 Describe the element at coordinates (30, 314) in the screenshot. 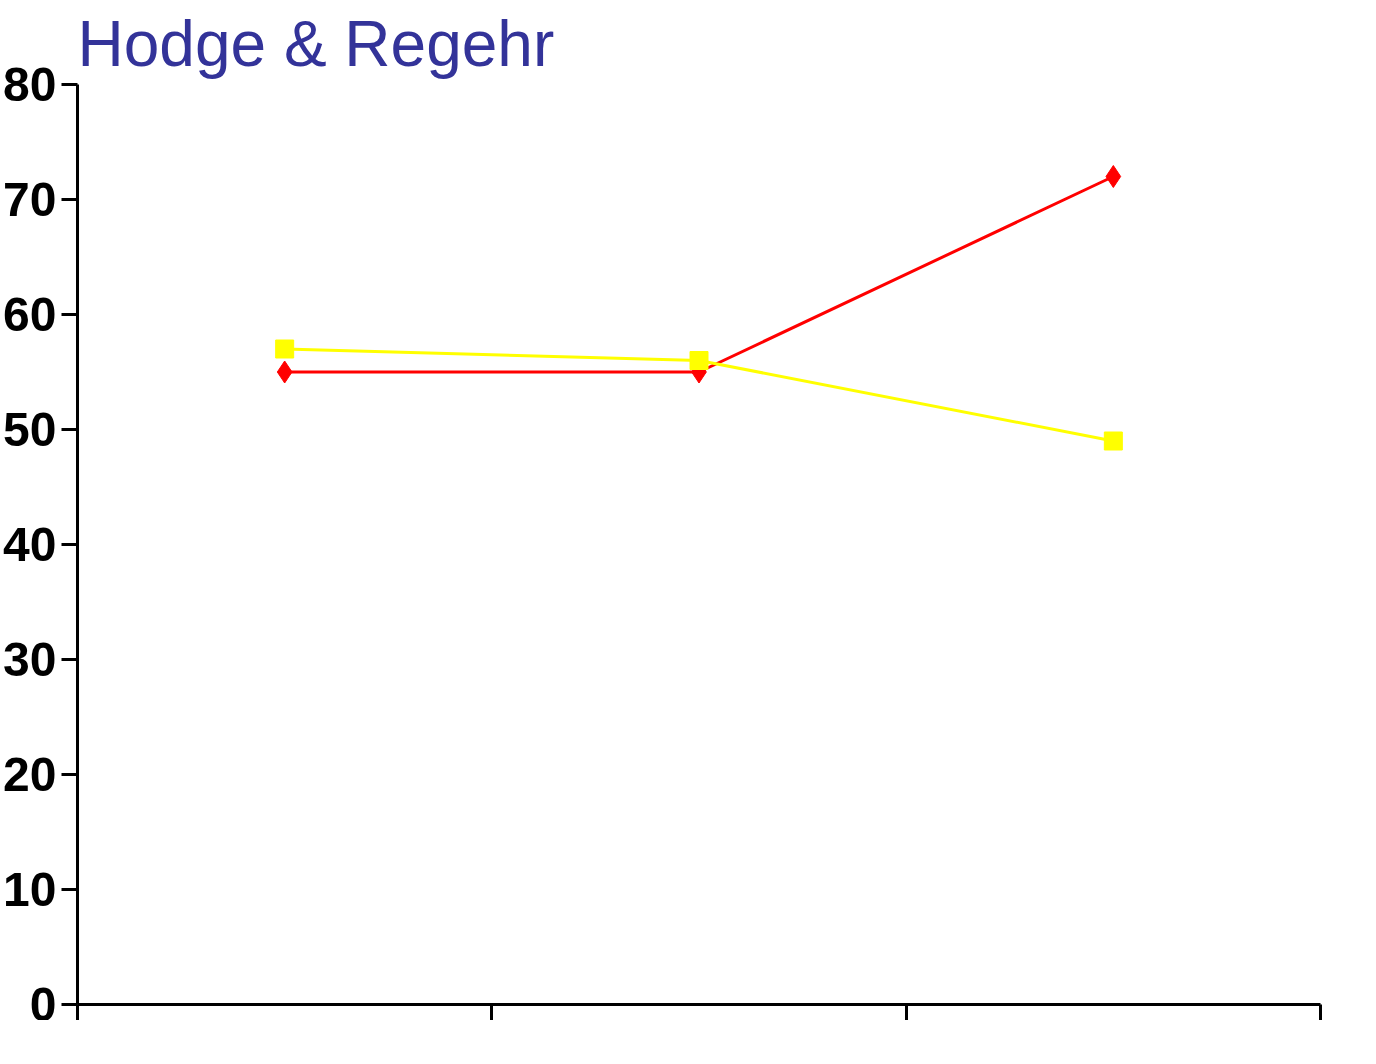

I see `y-tick-label: 60` at that location.